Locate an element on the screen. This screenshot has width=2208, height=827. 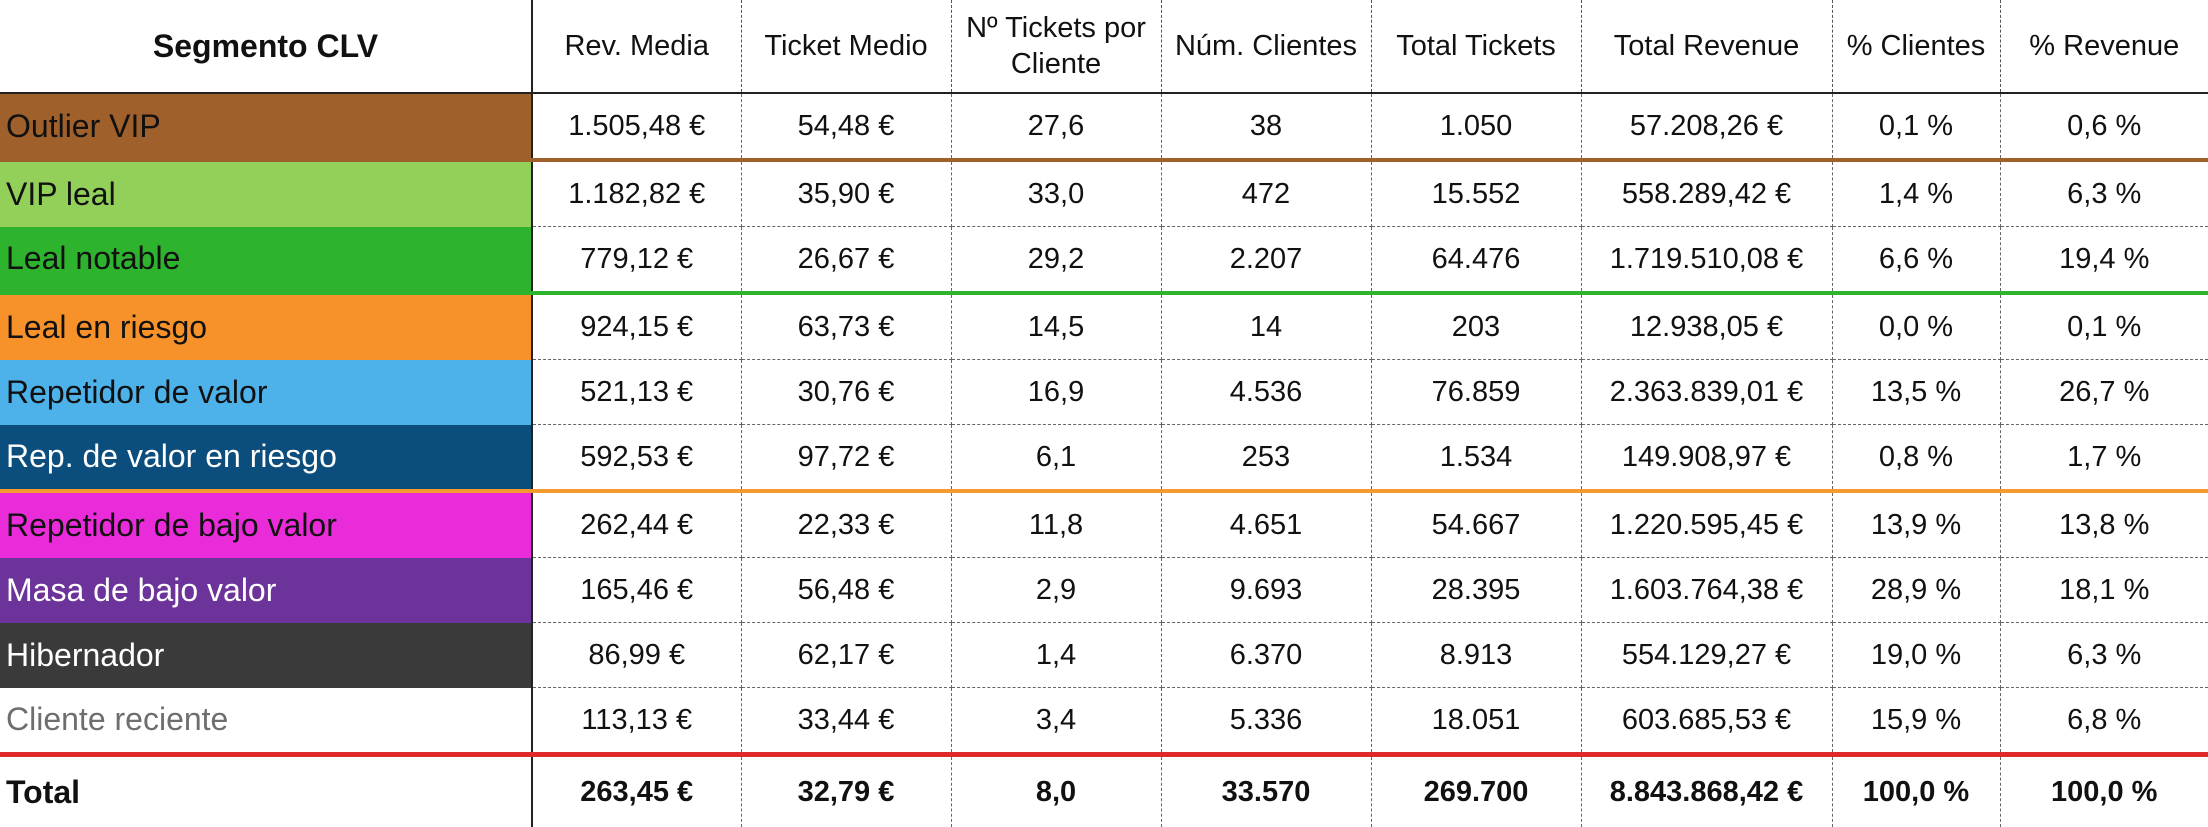
cell-num-clientes: 5.336 is located at coordinates (1266, 721).